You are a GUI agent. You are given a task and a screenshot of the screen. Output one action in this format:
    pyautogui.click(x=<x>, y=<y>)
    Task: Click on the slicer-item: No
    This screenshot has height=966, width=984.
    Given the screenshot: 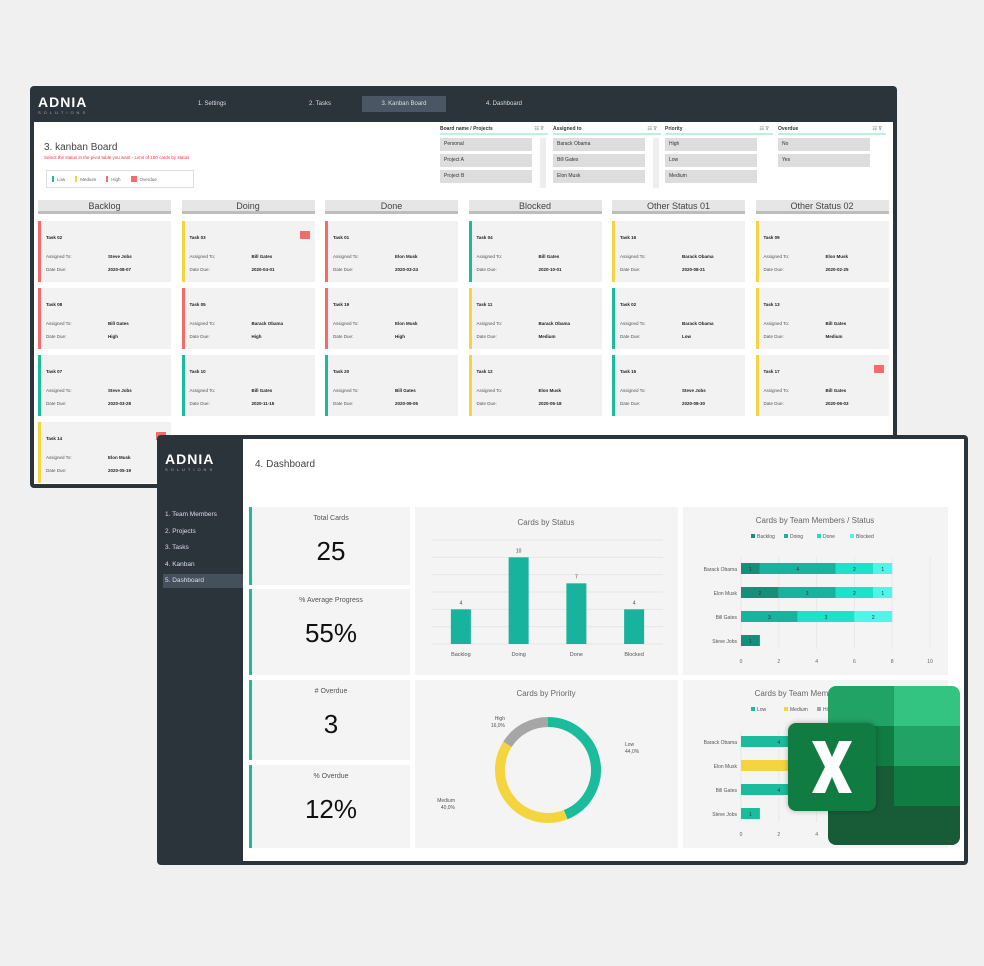 What is the action you would take?
    pyautogui.click(x=824, y=144)
    